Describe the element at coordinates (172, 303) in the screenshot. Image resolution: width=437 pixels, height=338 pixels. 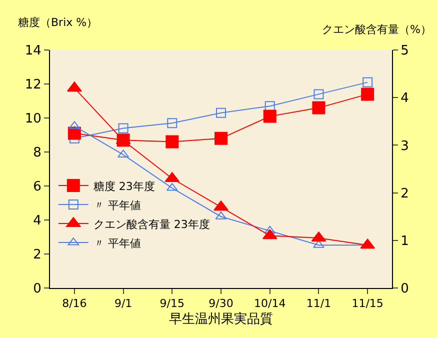
I see `x-tick-label: 9/15` at that location.